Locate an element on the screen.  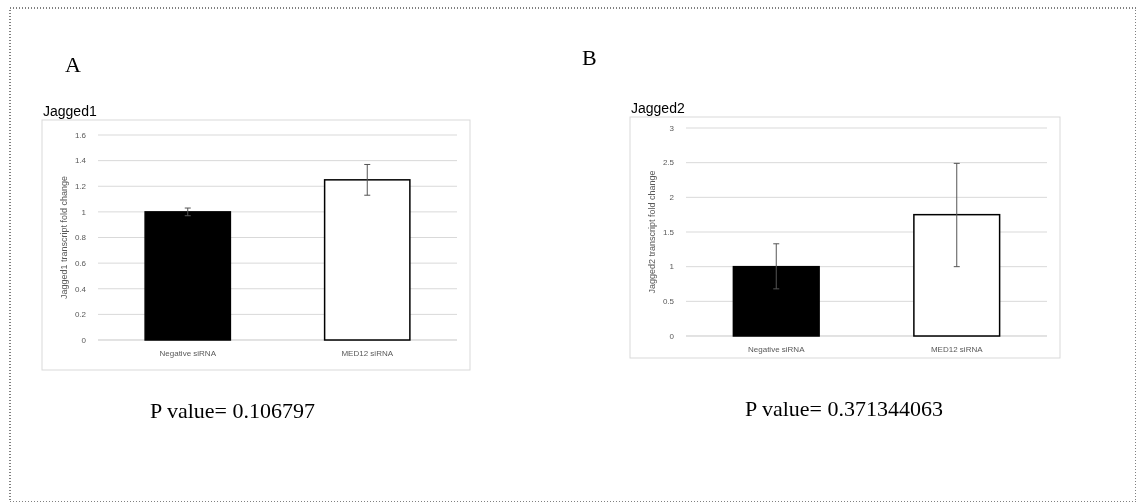
text: P value= 0.106797 is located at coordinates (232, 410).